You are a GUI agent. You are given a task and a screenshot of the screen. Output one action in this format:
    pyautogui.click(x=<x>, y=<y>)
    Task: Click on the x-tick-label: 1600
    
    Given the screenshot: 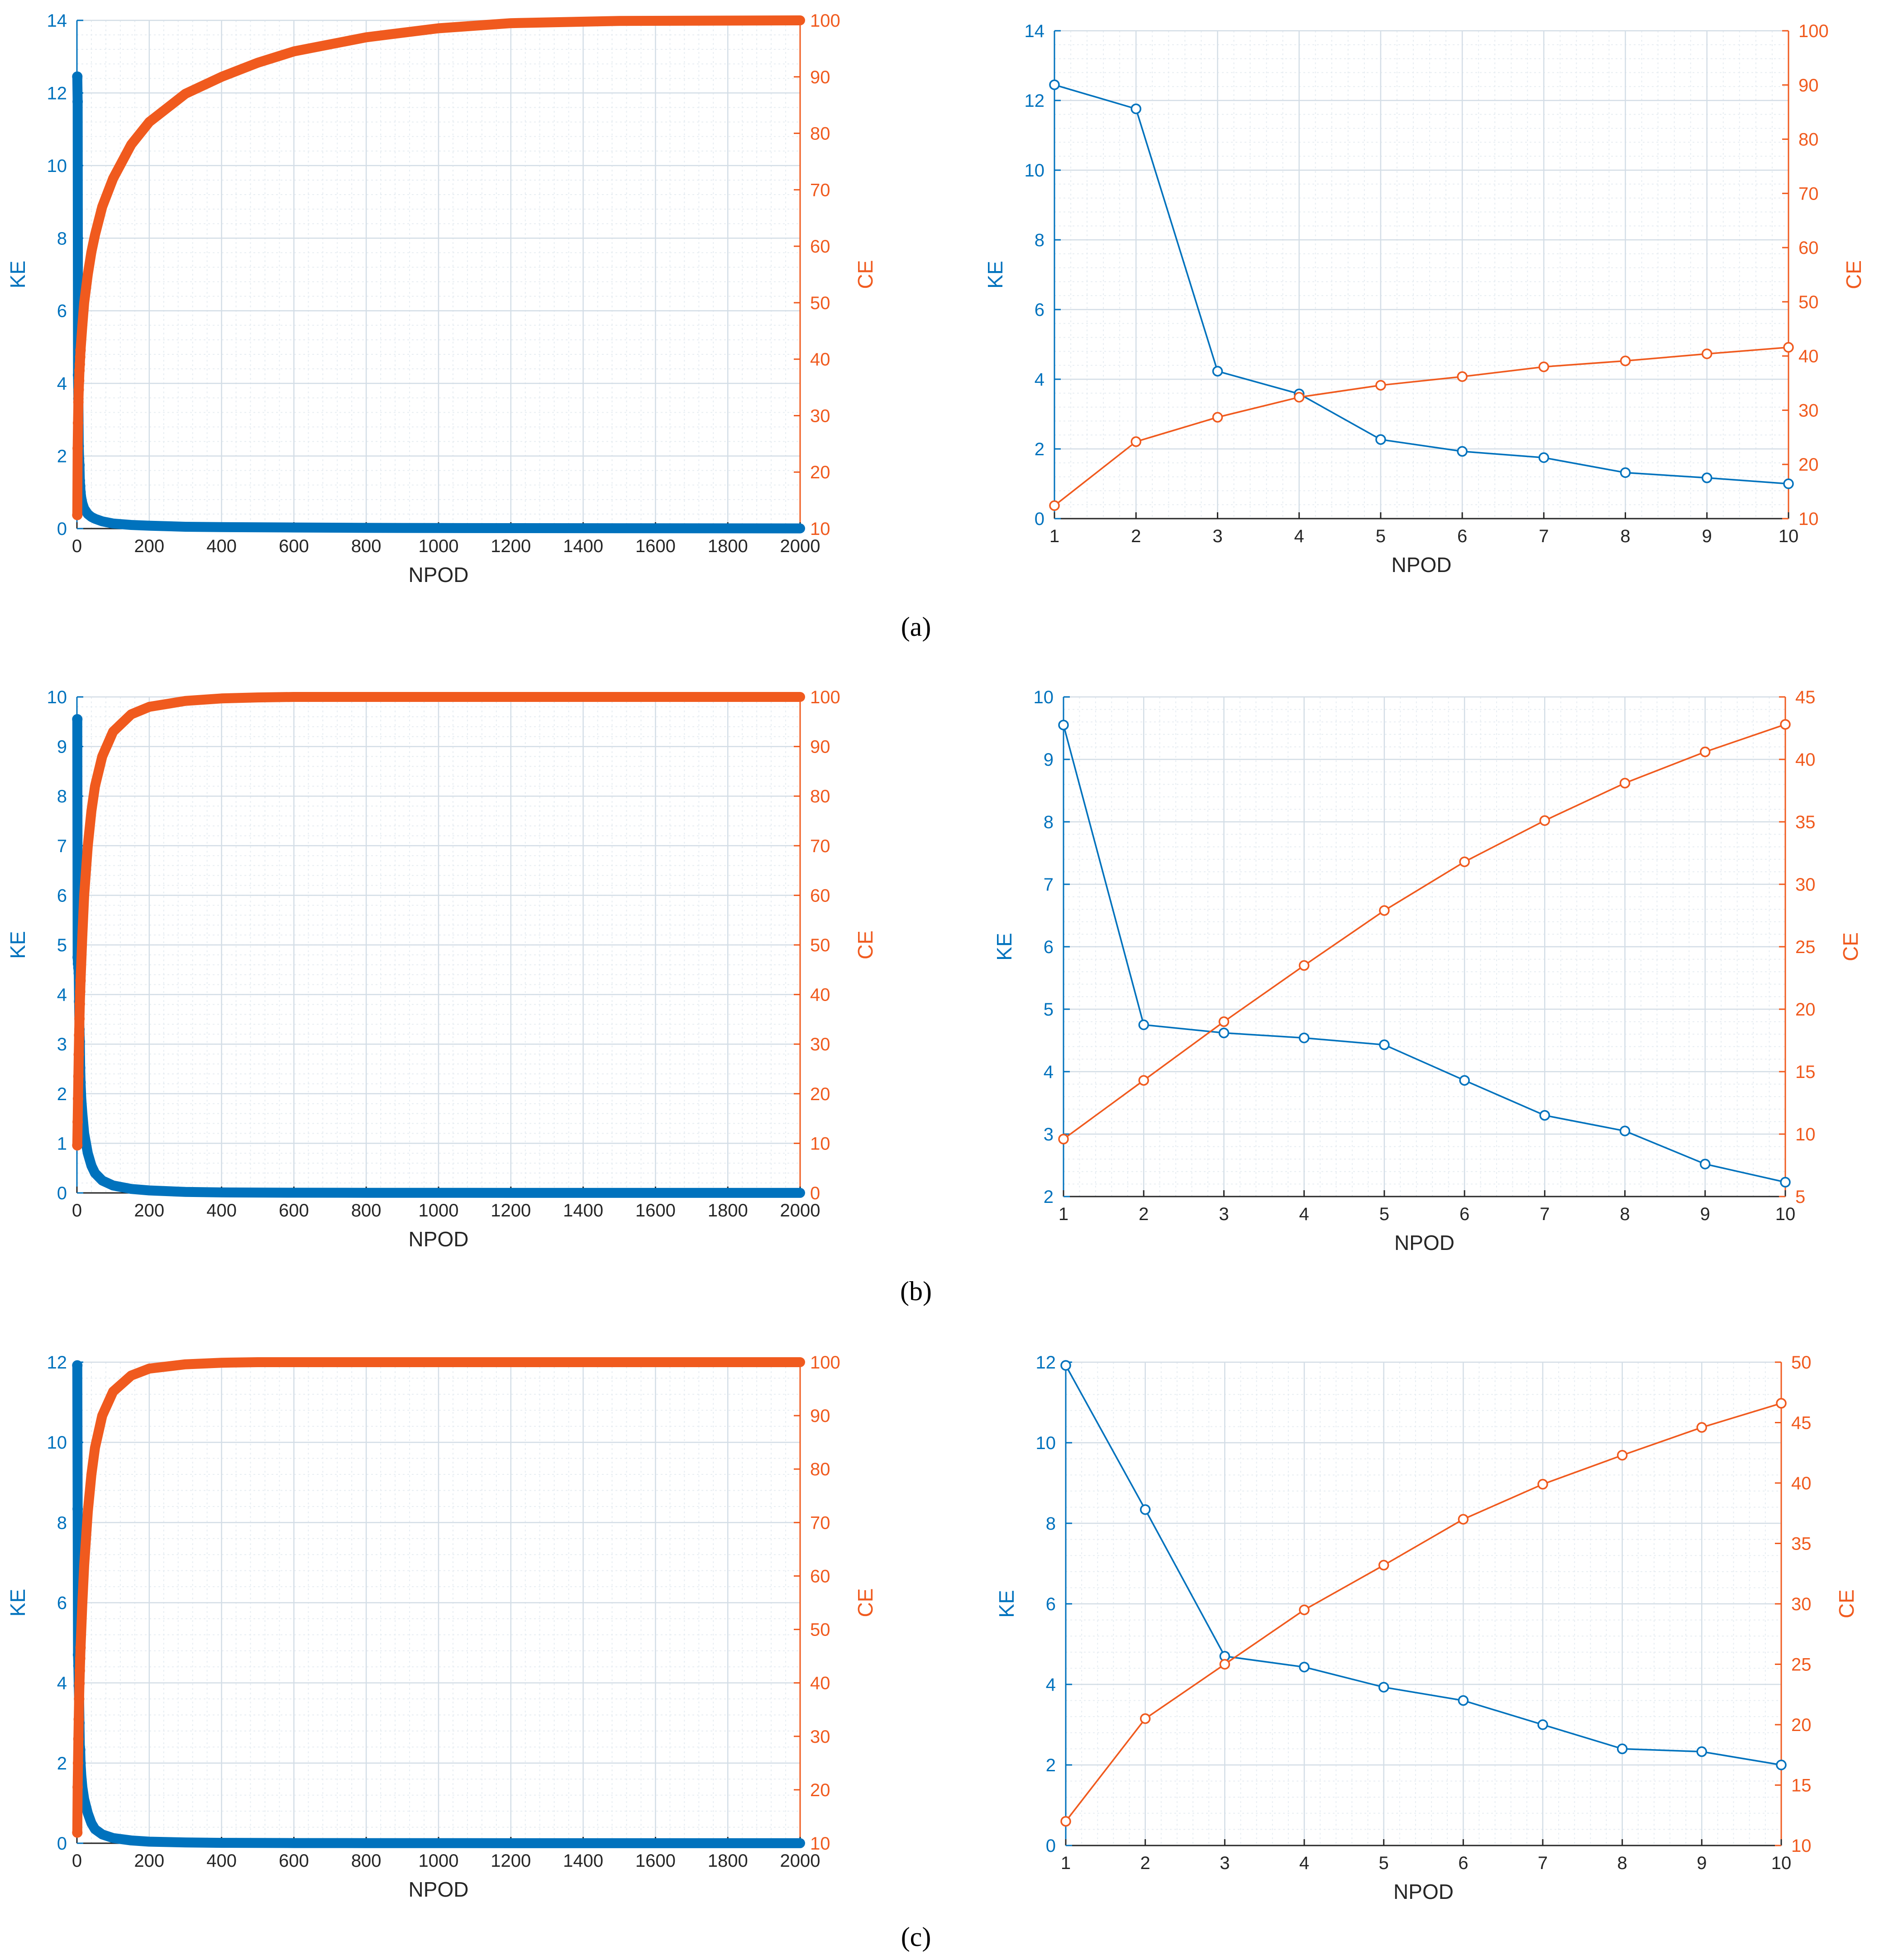 What is the action you would take?
    pyautogui.click(x=655, y=1211)
    